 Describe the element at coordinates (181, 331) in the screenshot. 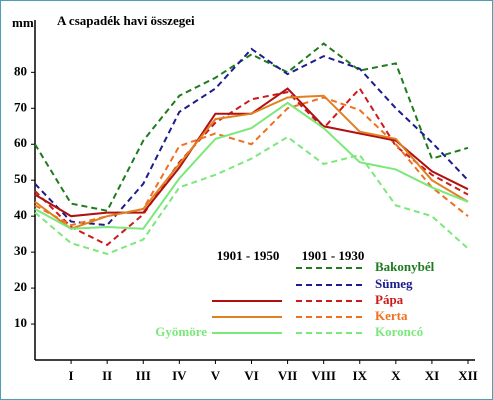

I see `legend-label: Gyömöre` at that location.